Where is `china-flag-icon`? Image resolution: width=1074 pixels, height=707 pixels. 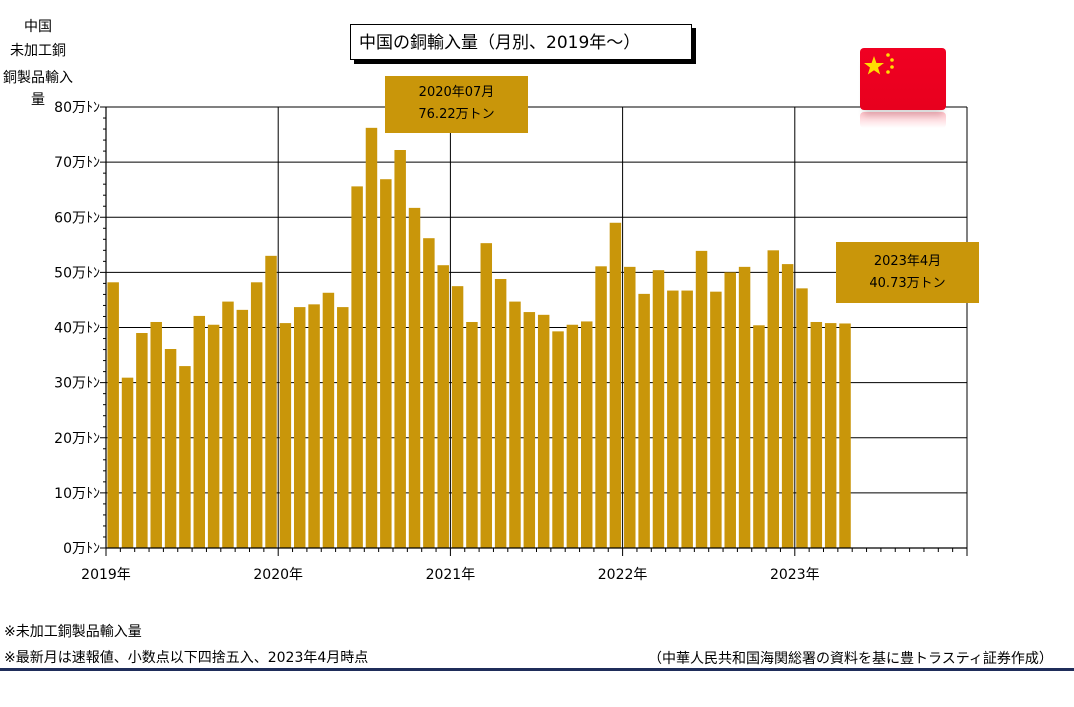 china-flag-icon is located at coordinates (903, 79).